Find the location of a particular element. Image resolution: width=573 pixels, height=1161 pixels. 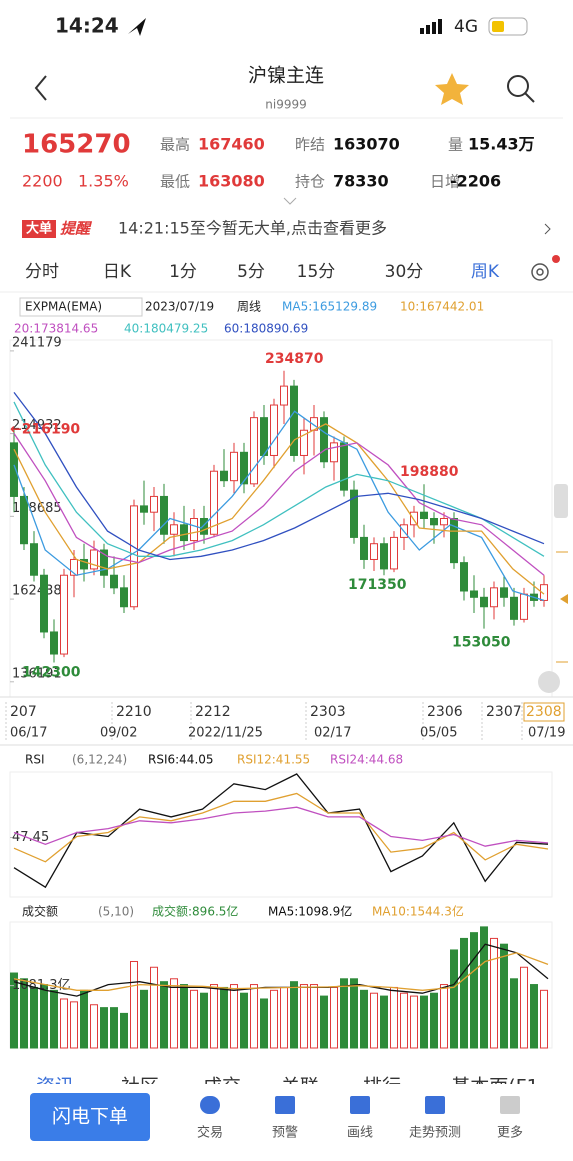

chart-period: 周线 is located at coordinates (249, 307).